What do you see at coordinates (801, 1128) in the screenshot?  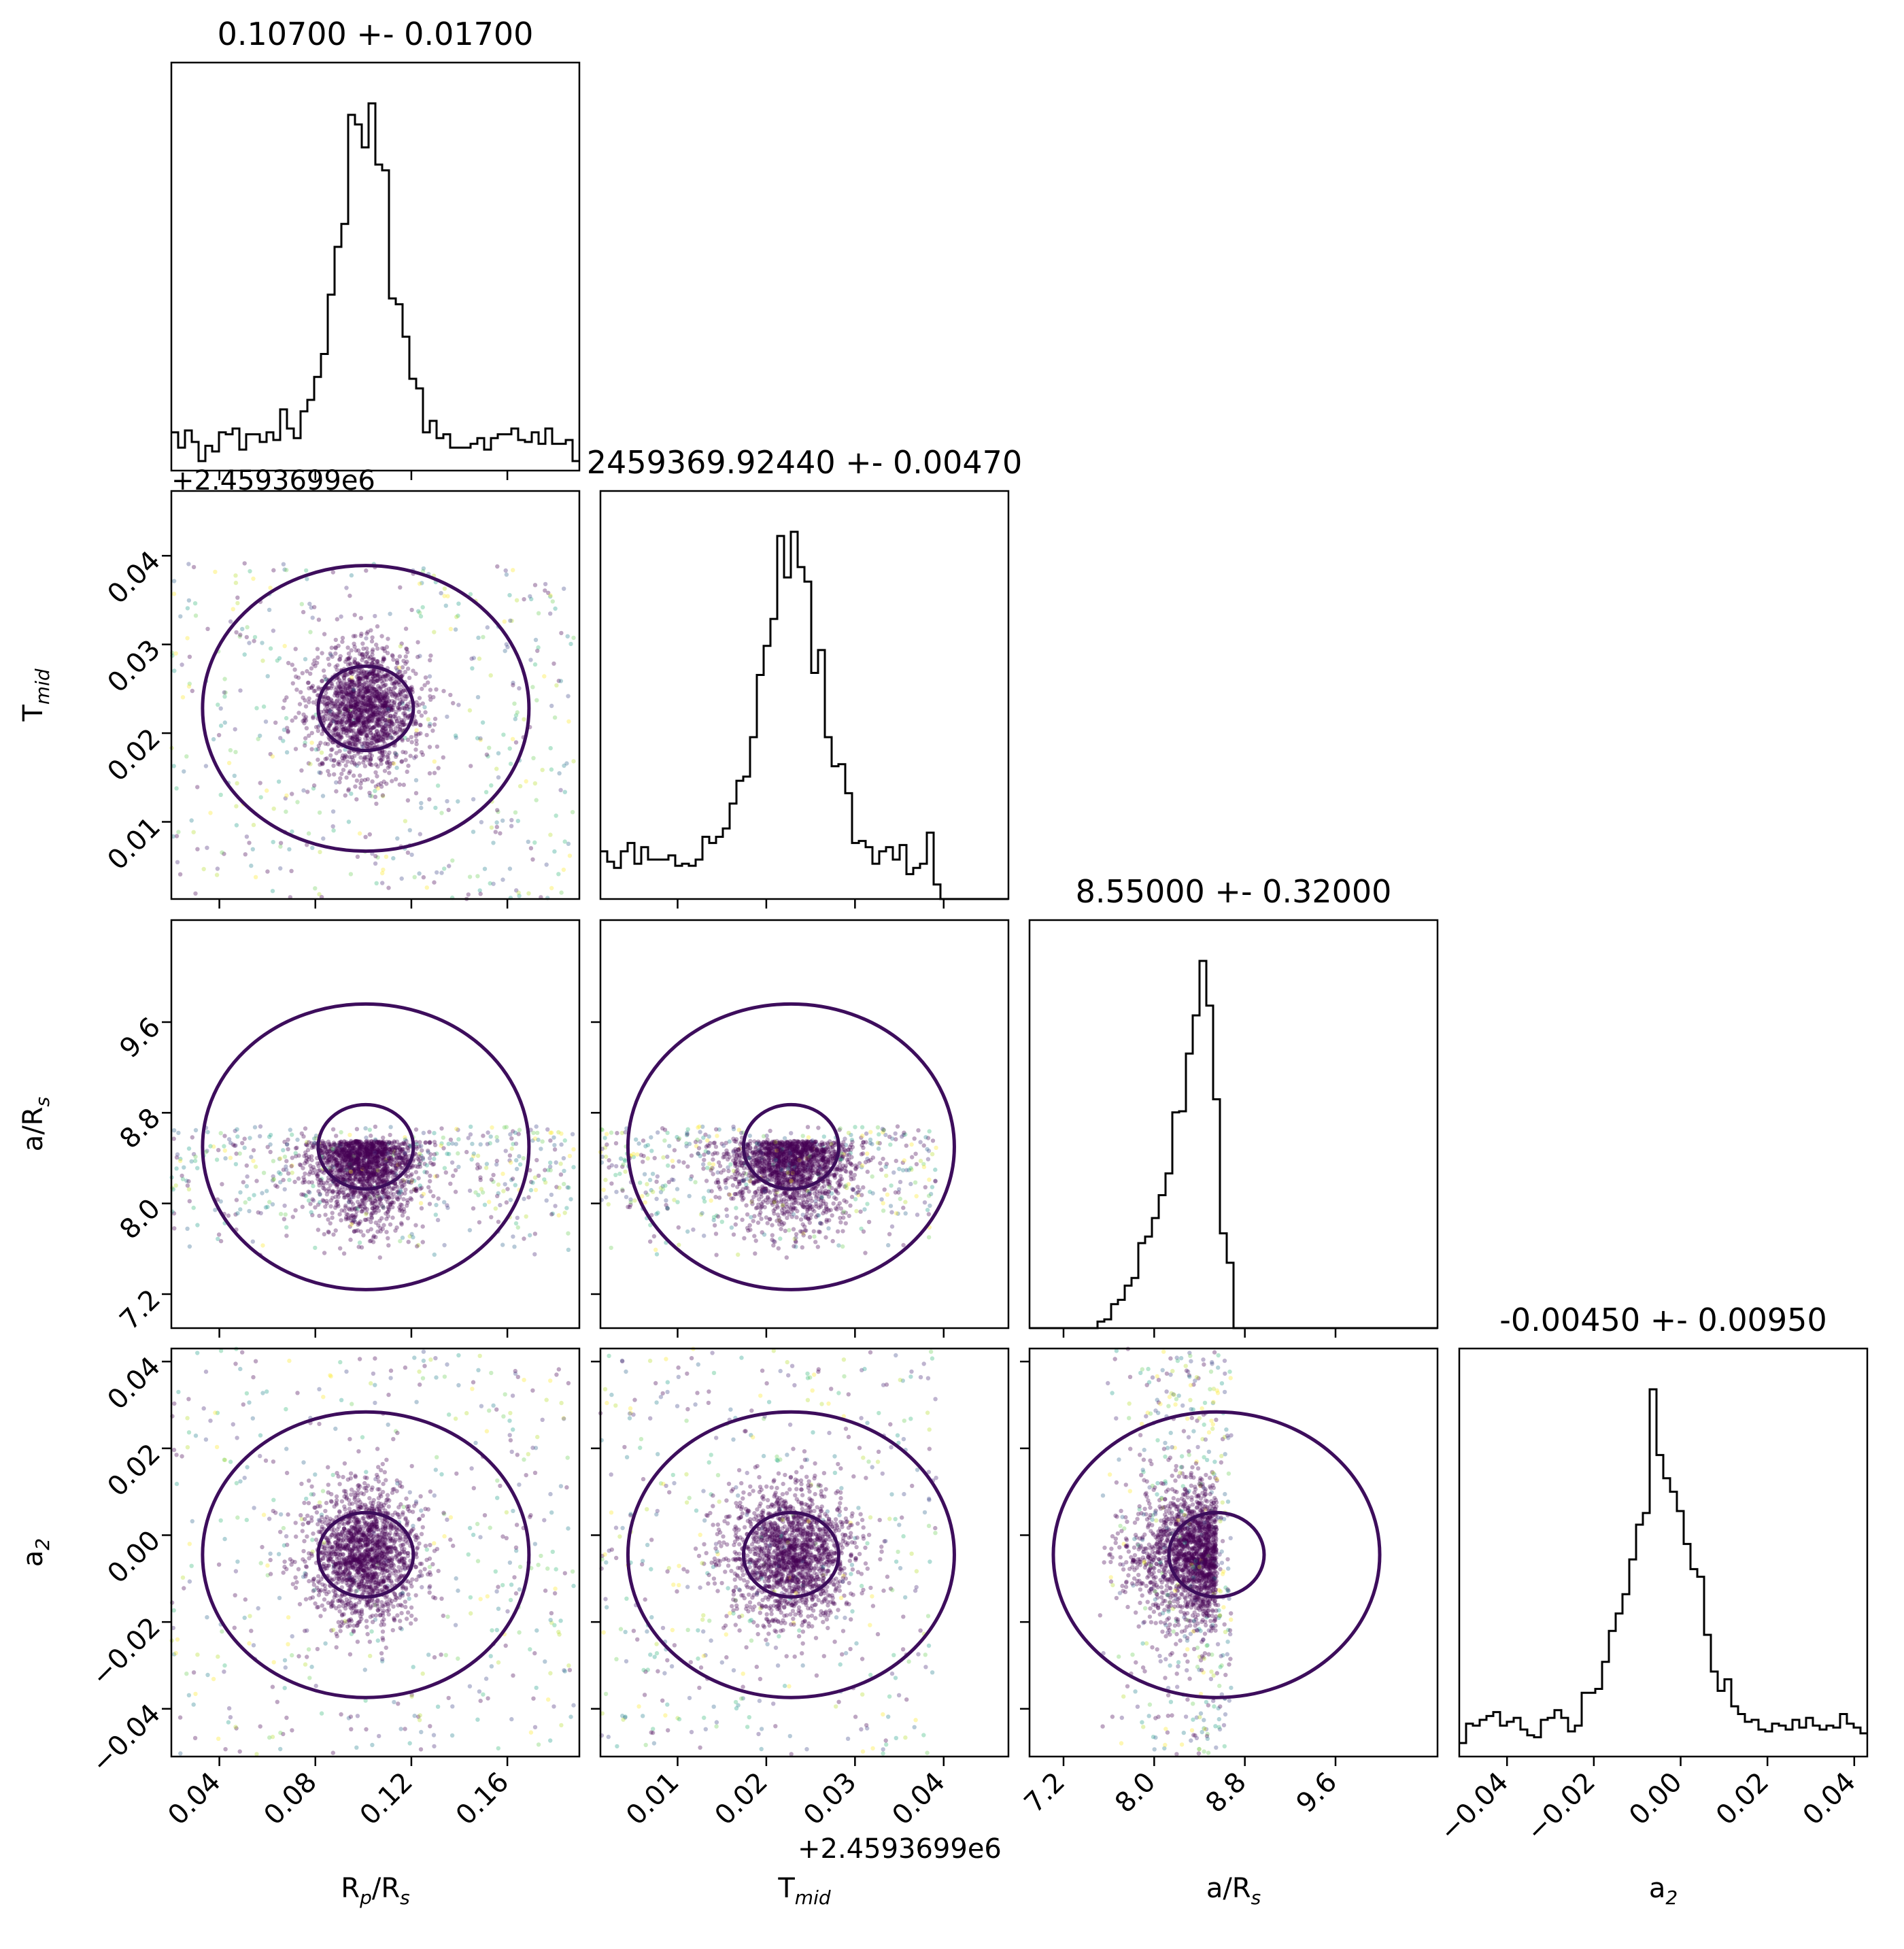 I see `panel-ars-vs-tmid` at bounding box center [801, 1128].